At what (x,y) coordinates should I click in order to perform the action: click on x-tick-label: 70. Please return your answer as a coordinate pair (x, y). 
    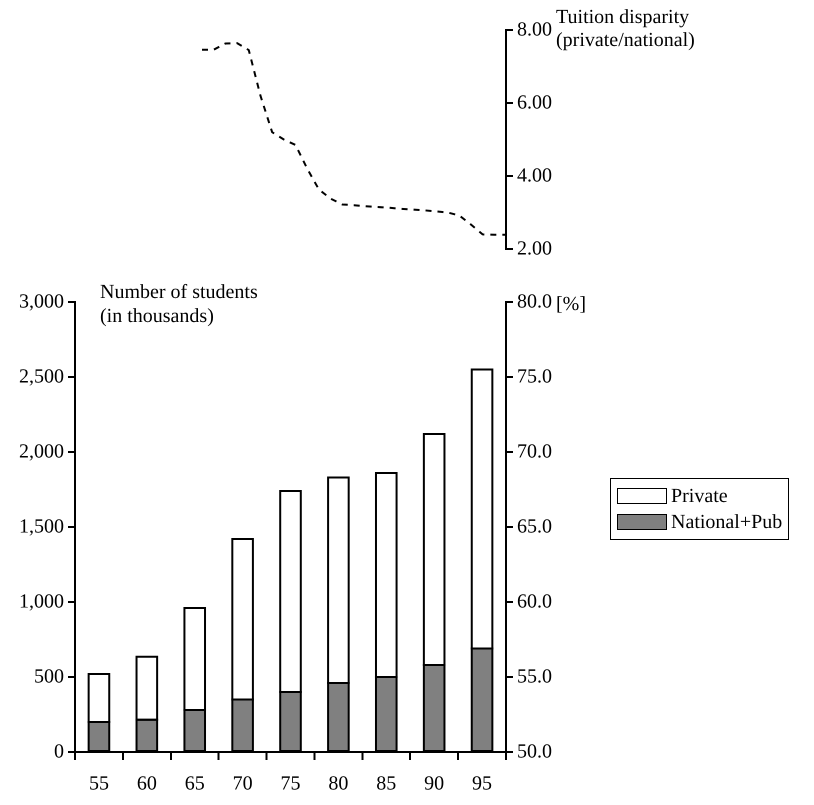
    Looking at the image, I should click on (242, 783).